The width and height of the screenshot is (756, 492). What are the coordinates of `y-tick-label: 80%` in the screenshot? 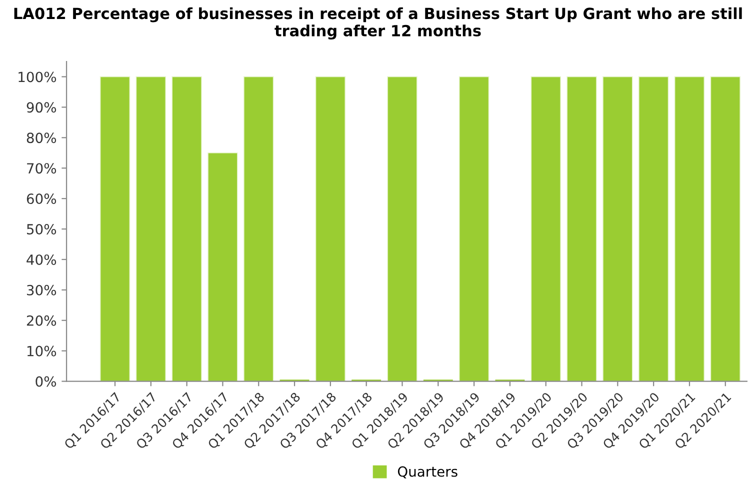 It's located at (41, 138).